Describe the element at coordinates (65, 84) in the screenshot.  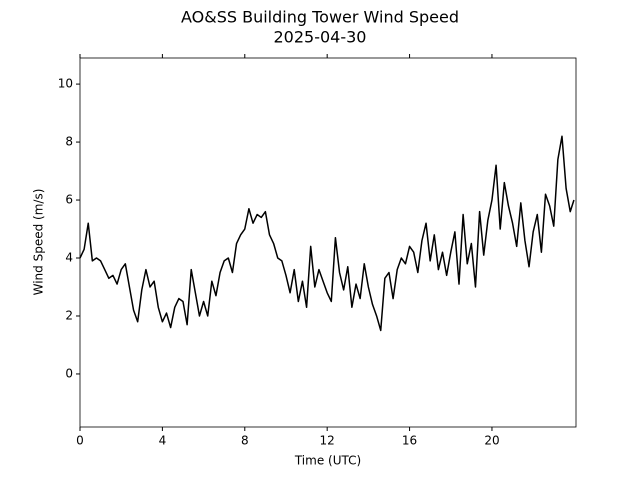
I see `y-tick-label: 10` at that location.